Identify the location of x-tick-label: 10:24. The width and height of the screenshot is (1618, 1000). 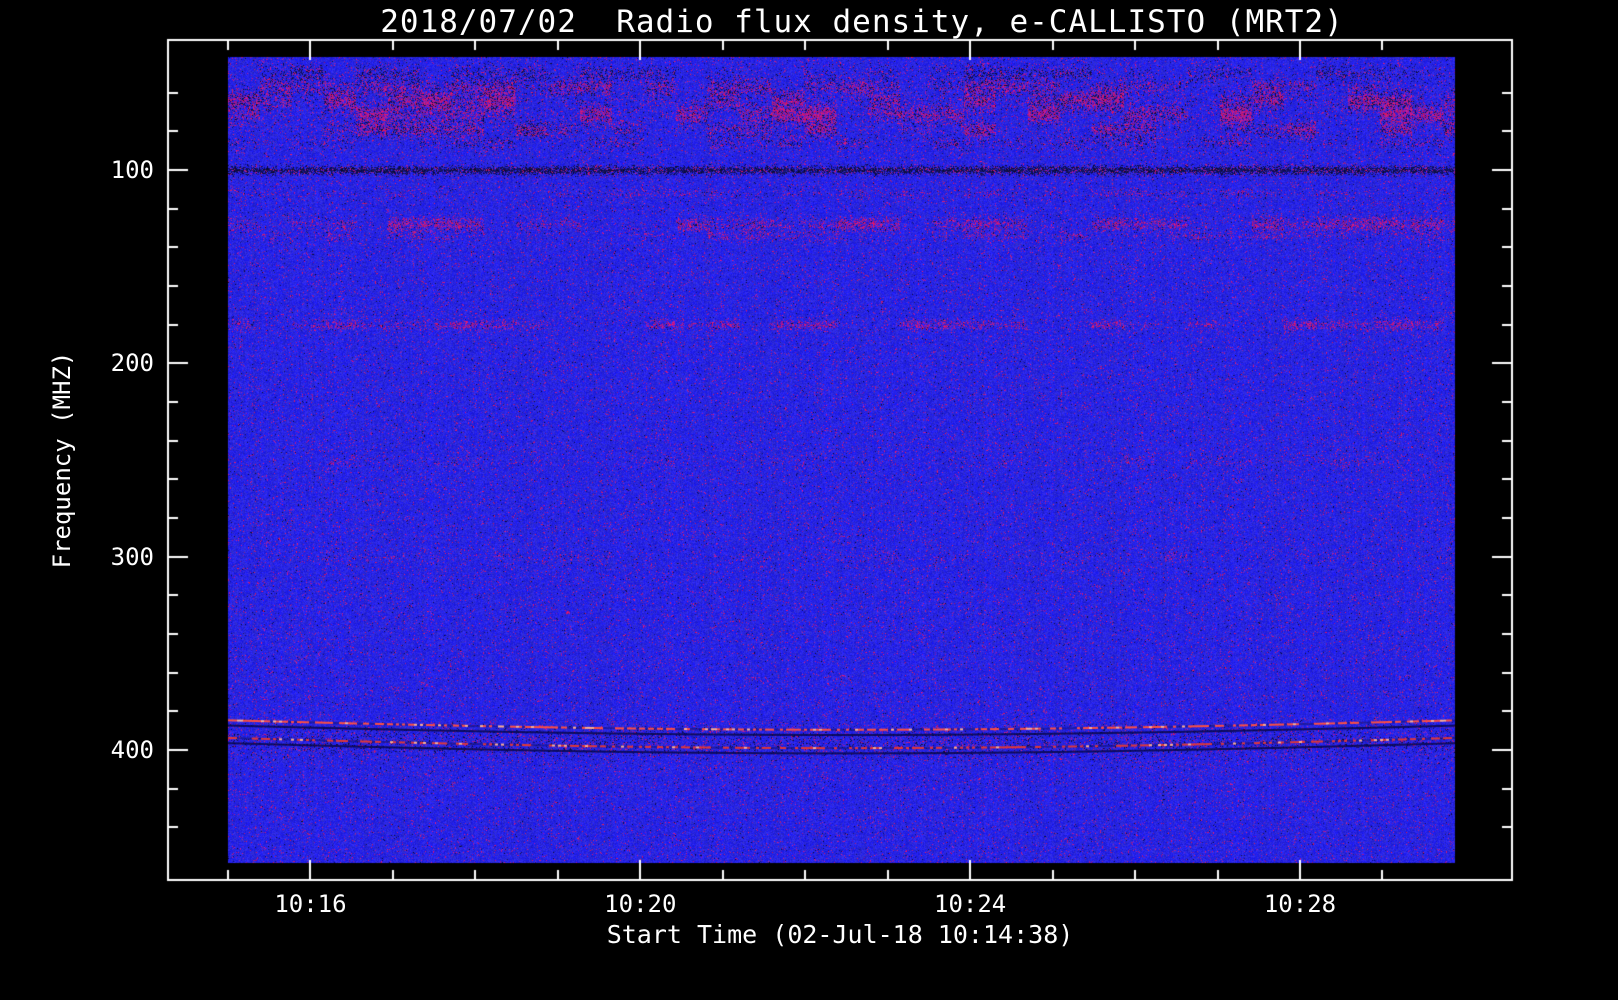
(970, 904).